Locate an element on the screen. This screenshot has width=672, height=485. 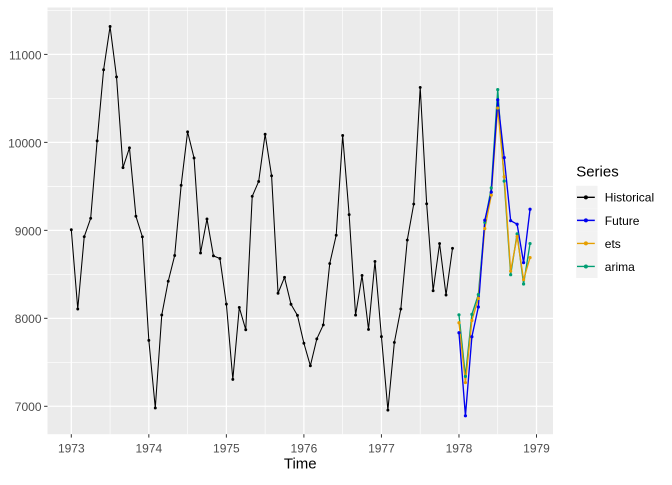
svg-text: Historical is located at coordinates (629, 198).